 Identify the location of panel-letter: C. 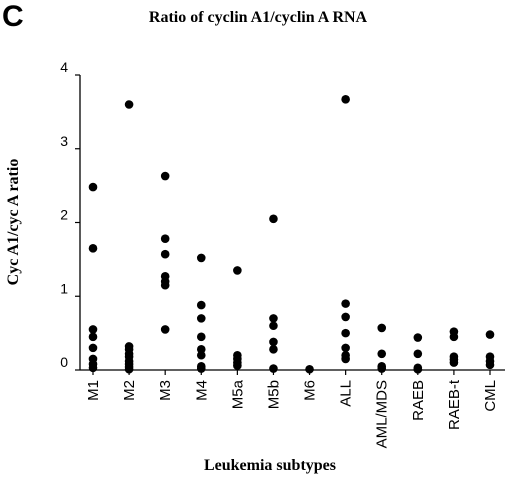
(13, 16).